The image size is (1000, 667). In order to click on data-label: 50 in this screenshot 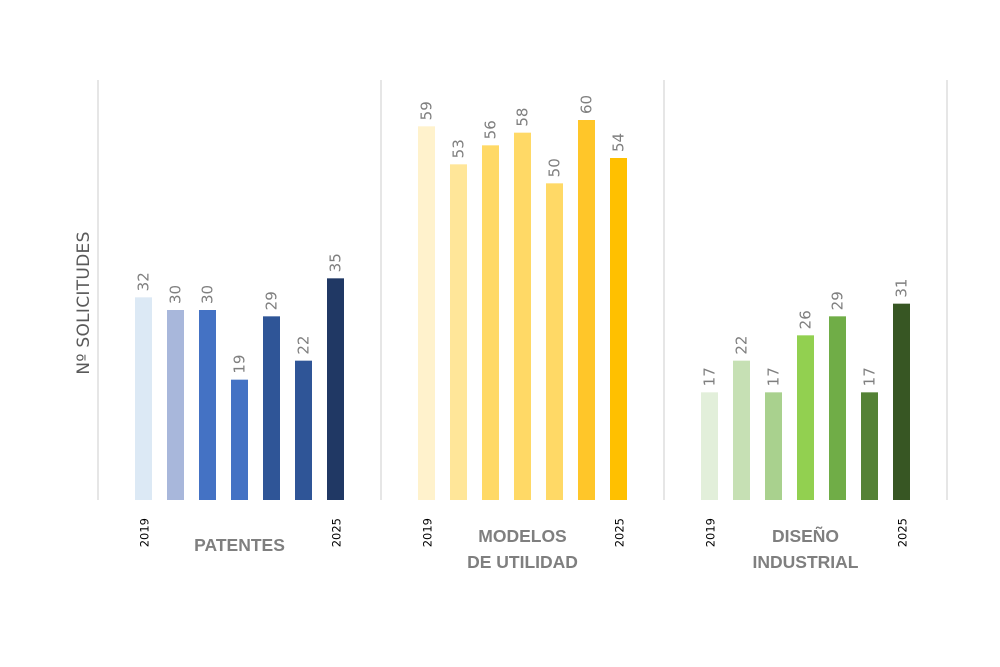, I will do `click(555, 167)`.